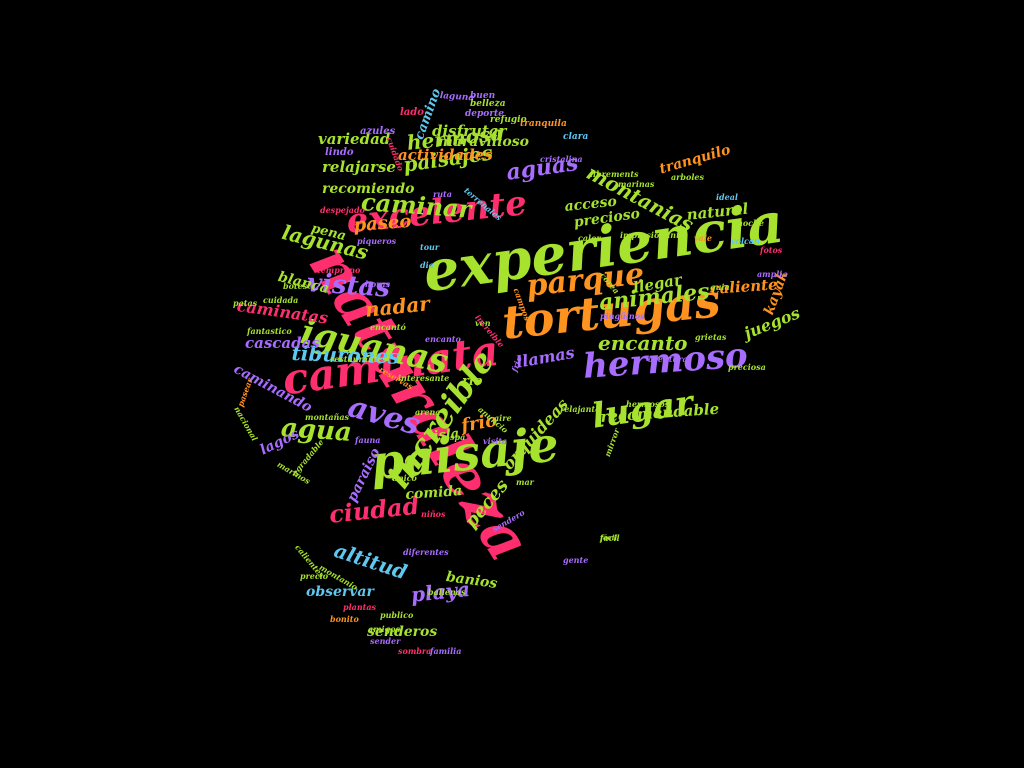  What do you see at coordinates (525, 482) in the screenshot?
I see `word-mar: mar` at bounding box center [525, 482].